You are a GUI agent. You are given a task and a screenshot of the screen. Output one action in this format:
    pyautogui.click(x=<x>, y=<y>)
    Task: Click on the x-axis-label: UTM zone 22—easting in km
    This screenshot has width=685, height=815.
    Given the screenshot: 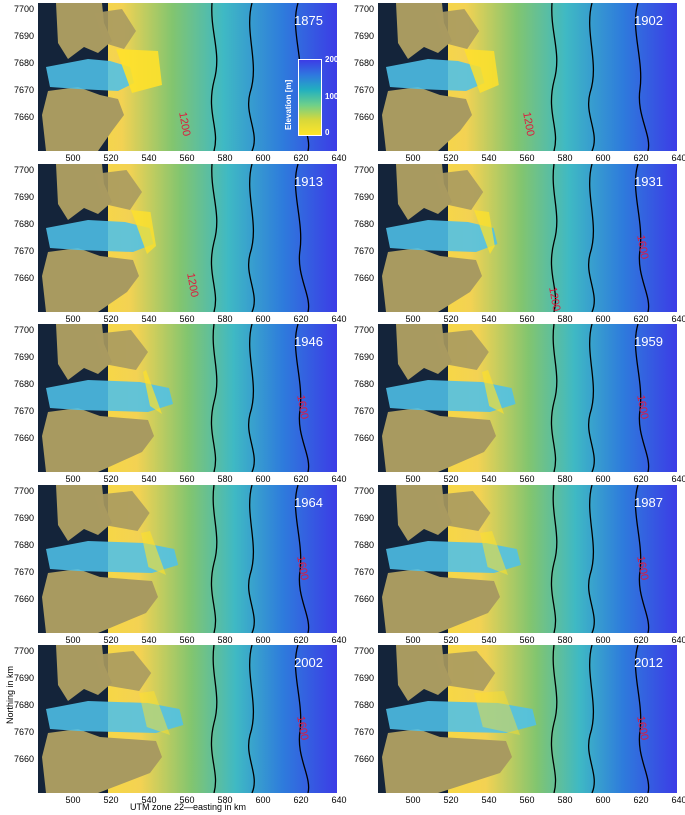 What is the action you would take?
    pyautogui.click(x=188, y=807)
    